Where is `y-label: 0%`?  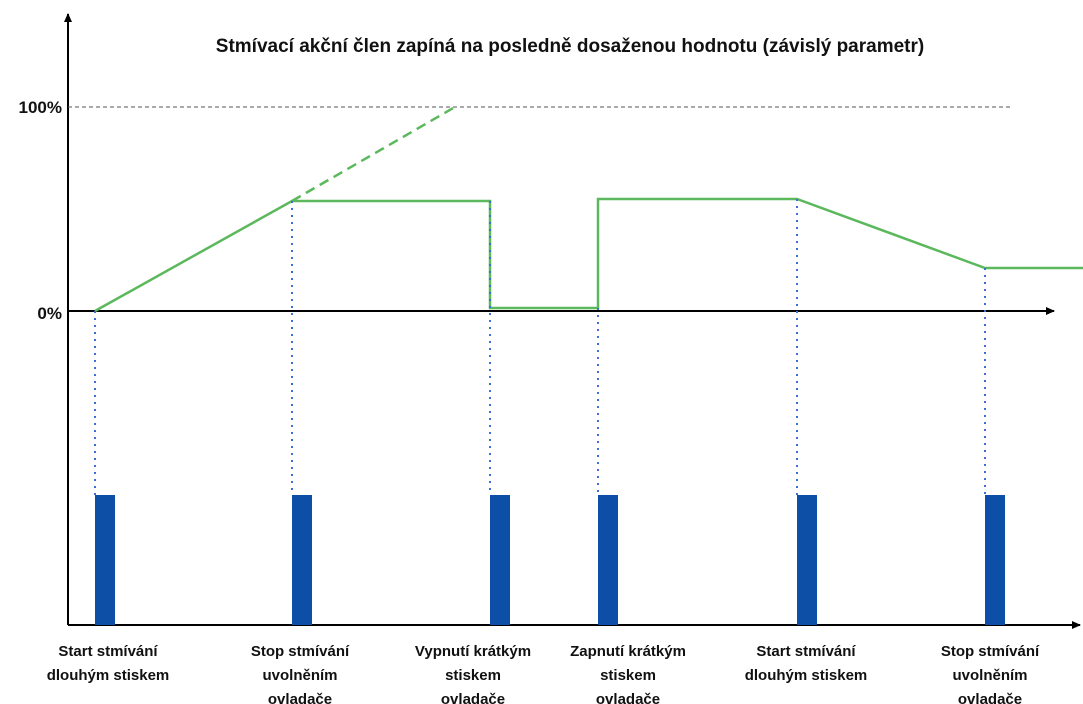
y-label: 0% is located at coordinates (49, 313).